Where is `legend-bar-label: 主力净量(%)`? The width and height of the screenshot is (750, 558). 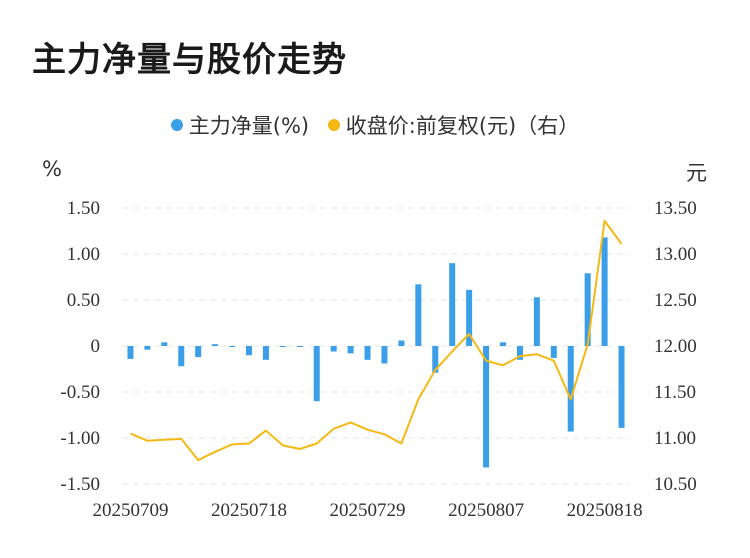
legend-bar-label: 主力净量(%) is located at coordinates (249, 126).